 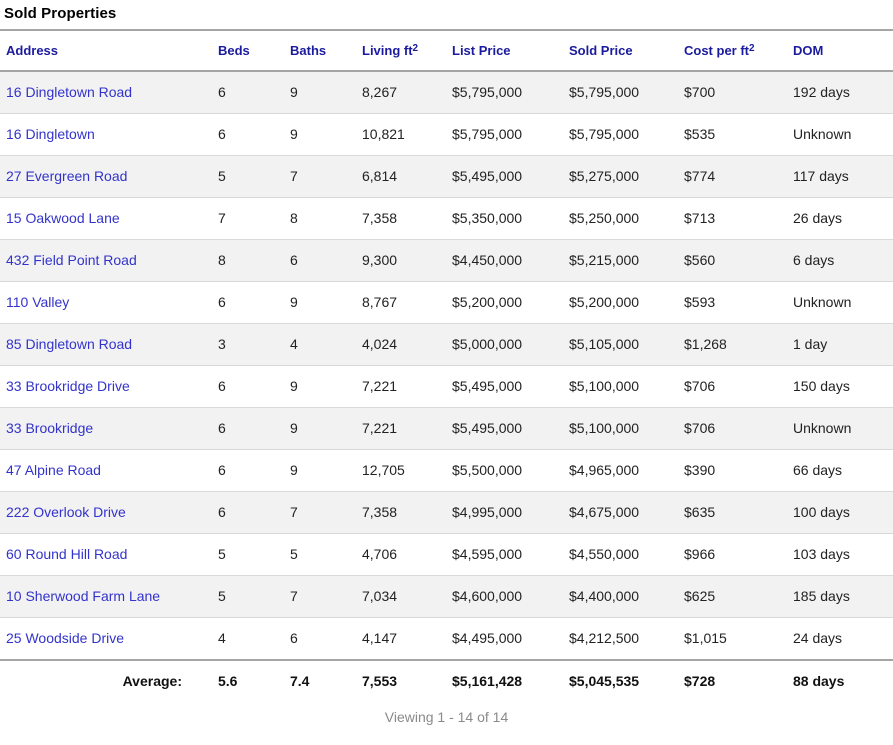 What do you see at coordinates (504, 512) in the screenshot?
I see `list-price-cell: $4,995,000` at bounding box center [504, 512].